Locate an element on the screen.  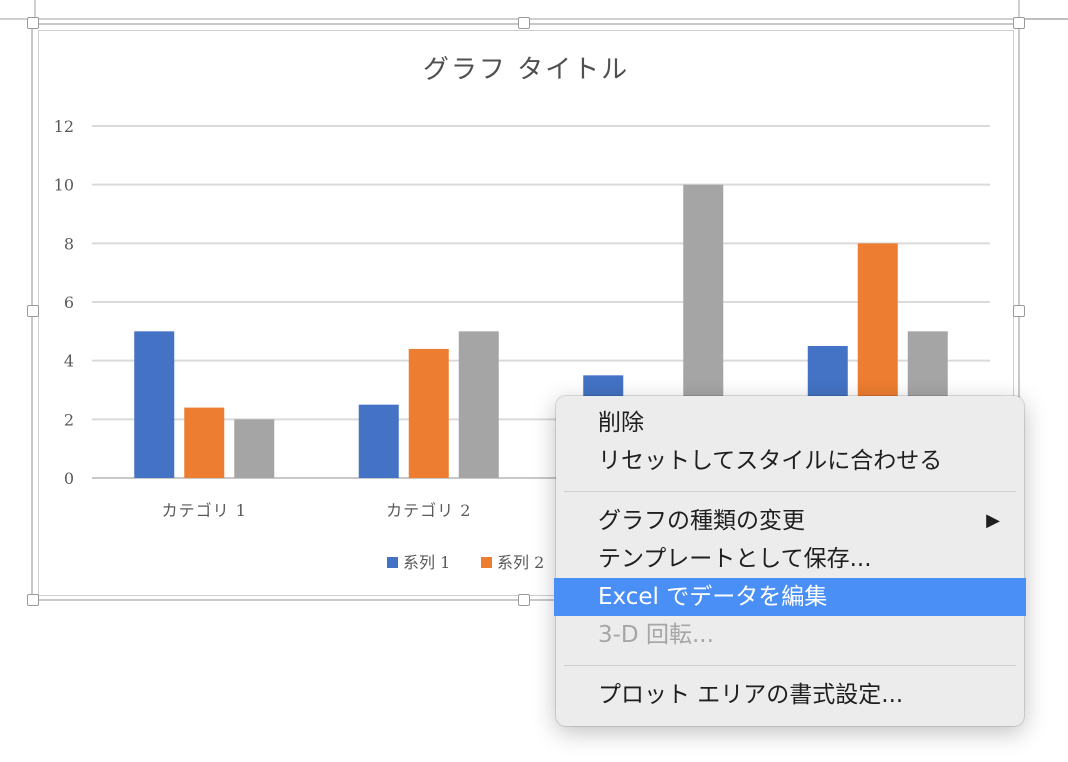
menu-item-change-chart-type: グラフの種類の変更 ▶ is located at coordinates (790, 521).